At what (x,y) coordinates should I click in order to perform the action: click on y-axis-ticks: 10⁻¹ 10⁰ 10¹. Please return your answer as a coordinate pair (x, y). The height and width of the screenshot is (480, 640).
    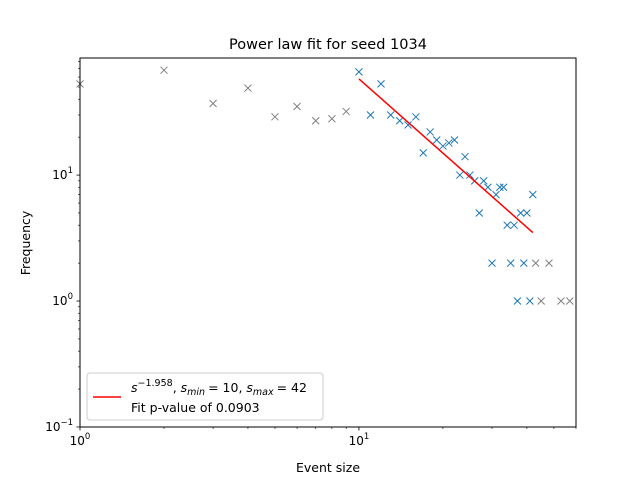
    Looking at the image, I should click on (62, 247).